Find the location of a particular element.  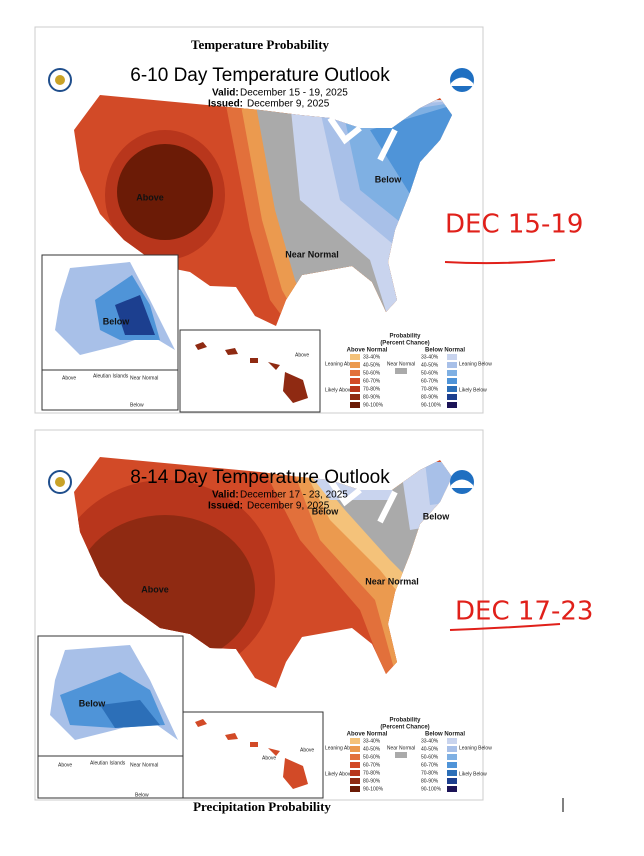

annotation: DEC 17-23 is located at coordinates (524, 612).